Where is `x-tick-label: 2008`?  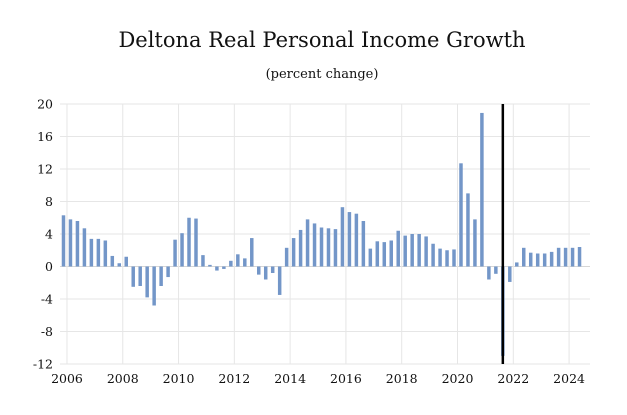
x-tick-label: 2008 is located at coordinates (123, 378).